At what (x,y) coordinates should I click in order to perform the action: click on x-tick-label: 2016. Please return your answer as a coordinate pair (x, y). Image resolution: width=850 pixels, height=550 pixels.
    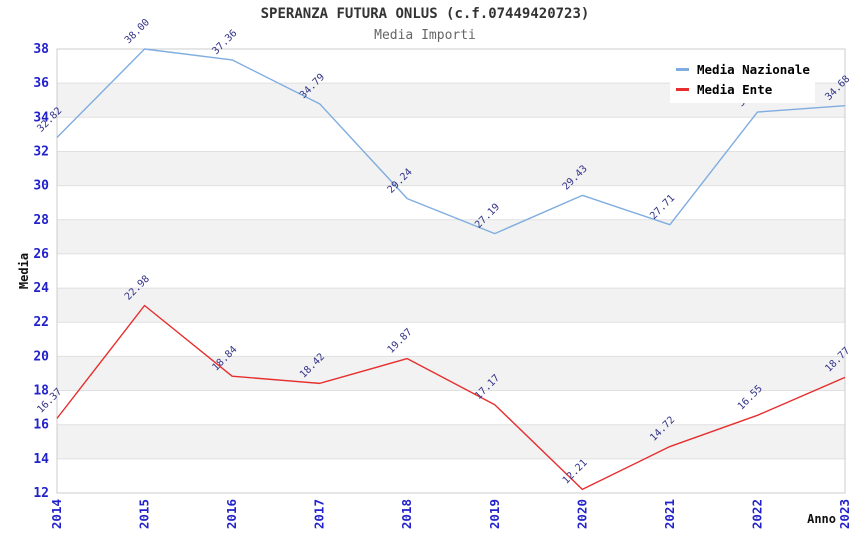
    Looking at the image, I should click on (231, 514).